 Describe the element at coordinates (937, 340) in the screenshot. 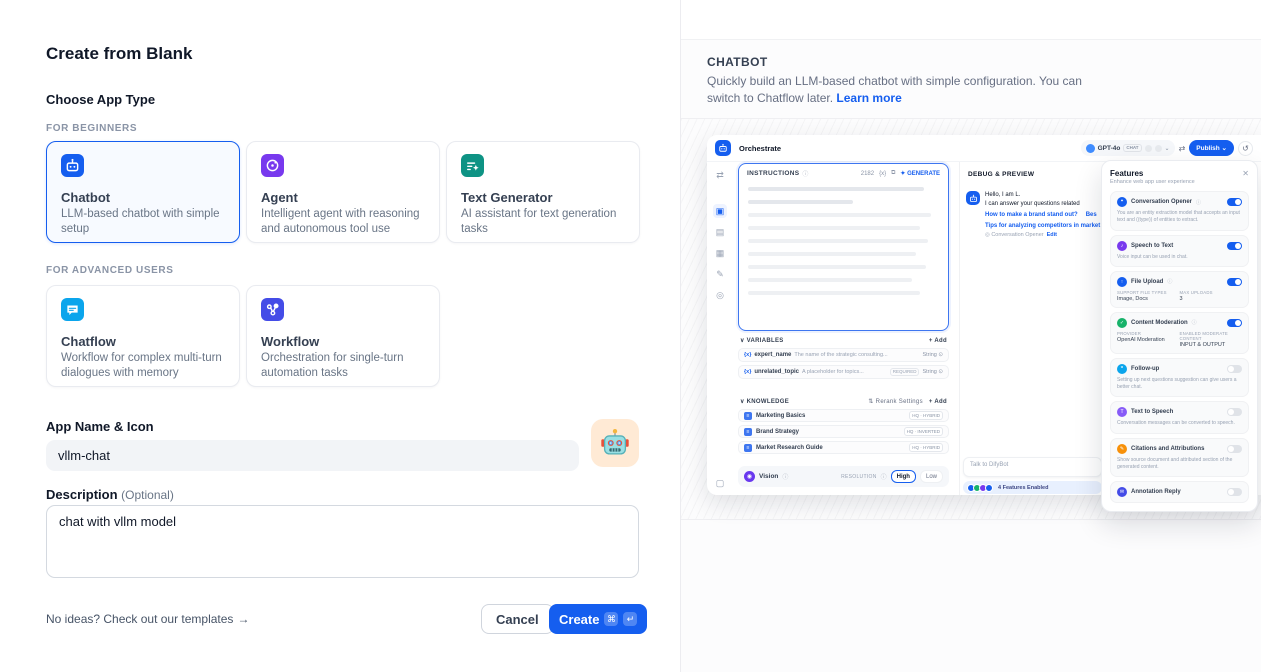

I see `add-variable-button: + Add` at that location.